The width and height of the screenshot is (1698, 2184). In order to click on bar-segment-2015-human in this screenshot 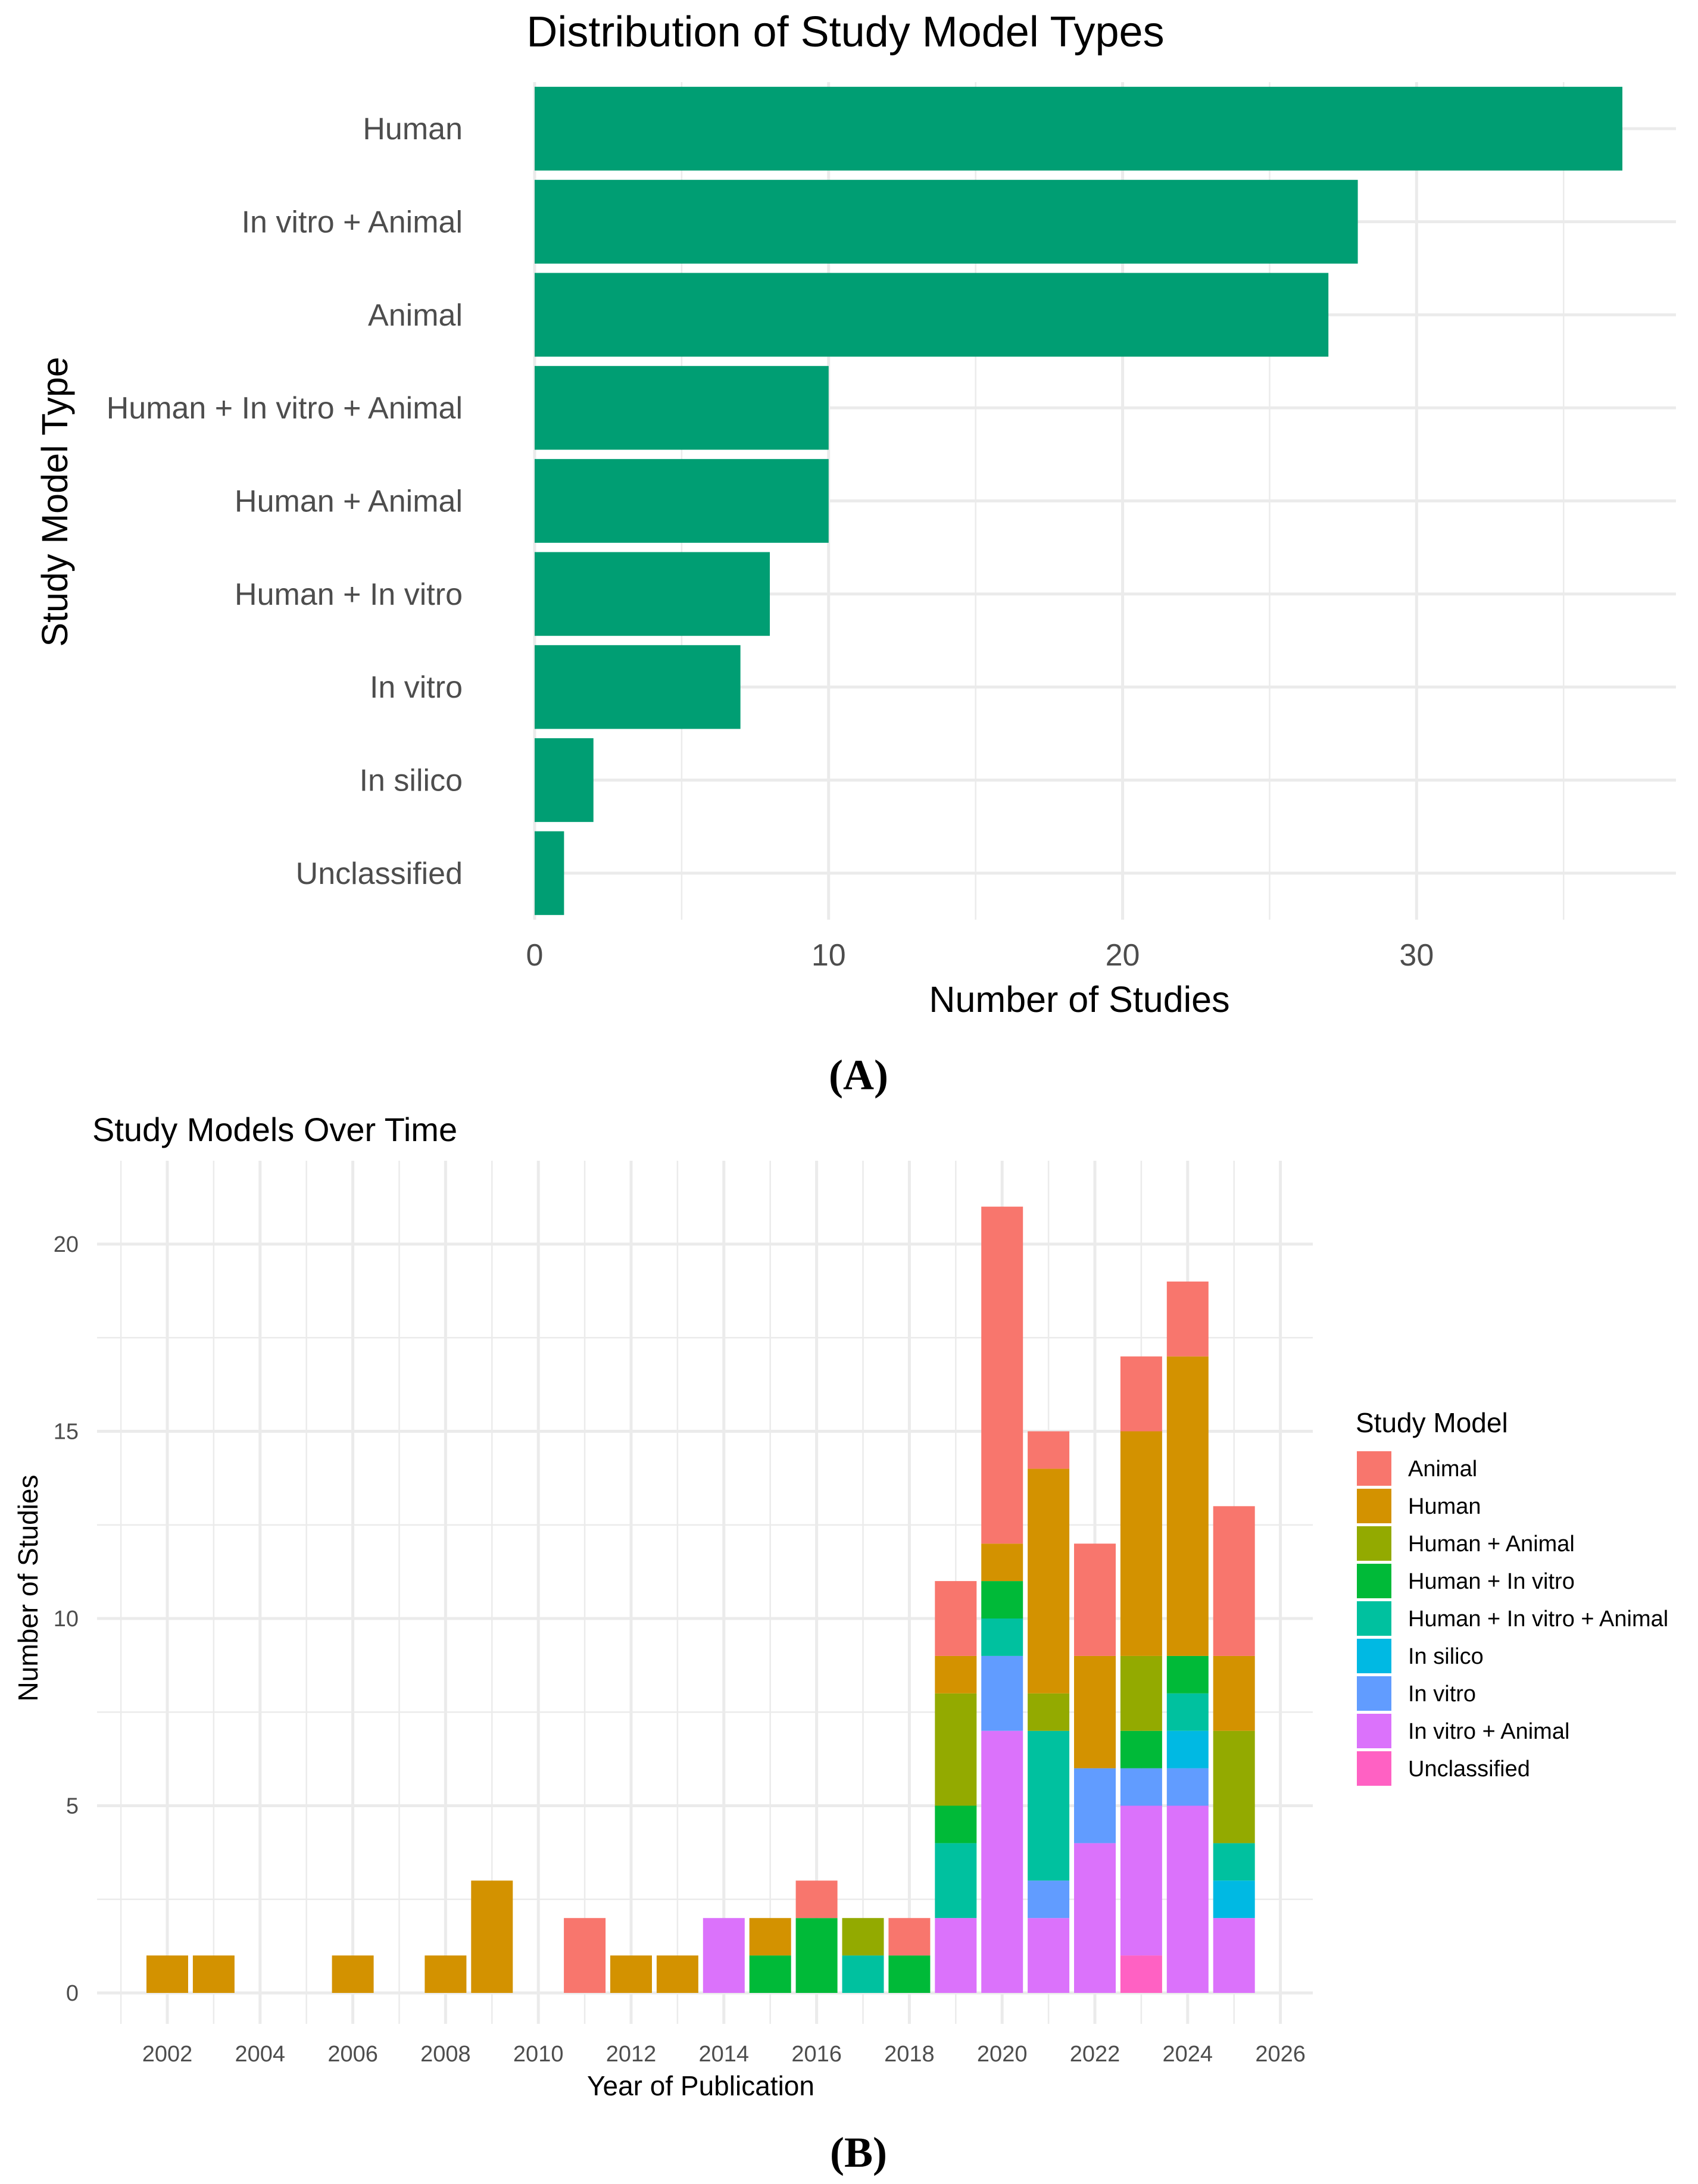, I will do `click(770, 1937)`.